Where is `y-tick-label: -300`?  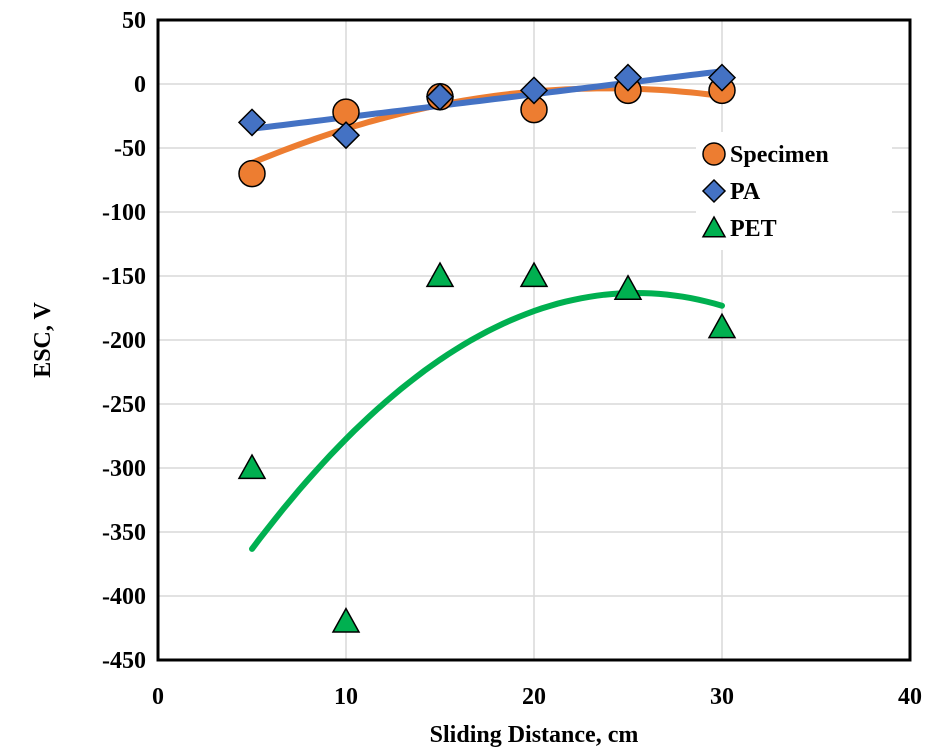
y-tick-label: -300 is located at coordinates (124, 469).